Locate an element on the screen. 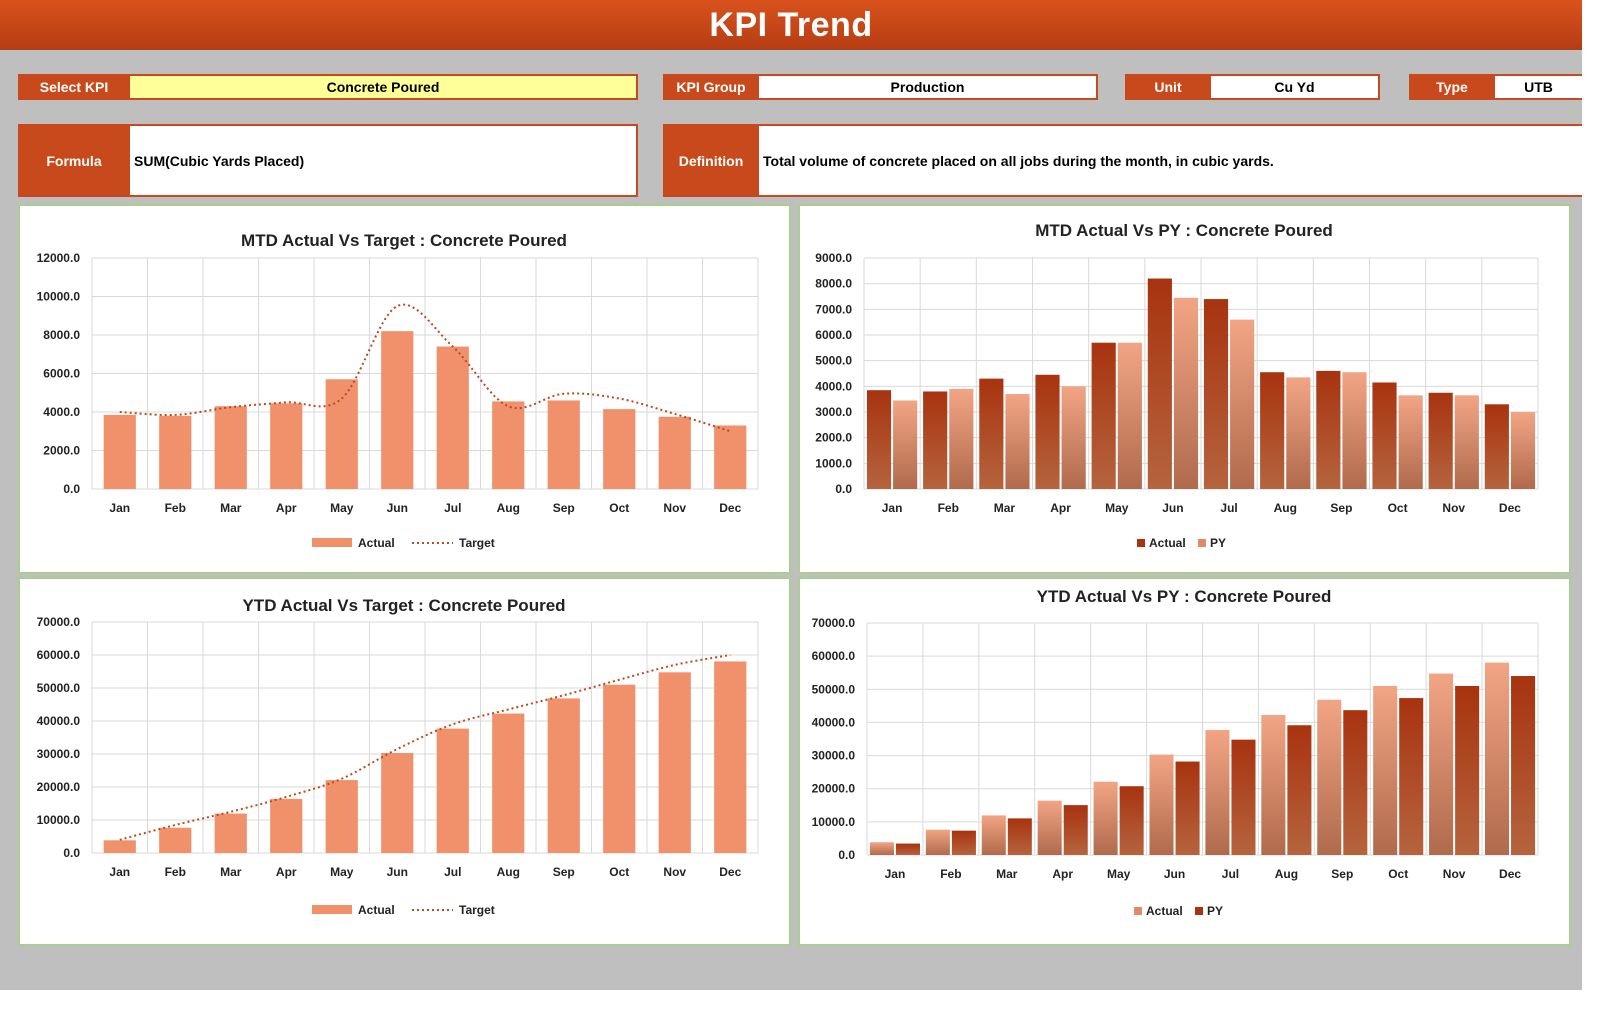 Image resolution: width=1600 pixels, height=1010 pixels. formula-value: SUM(Cubic Yards Placed) is located at coordinates (384, 160).